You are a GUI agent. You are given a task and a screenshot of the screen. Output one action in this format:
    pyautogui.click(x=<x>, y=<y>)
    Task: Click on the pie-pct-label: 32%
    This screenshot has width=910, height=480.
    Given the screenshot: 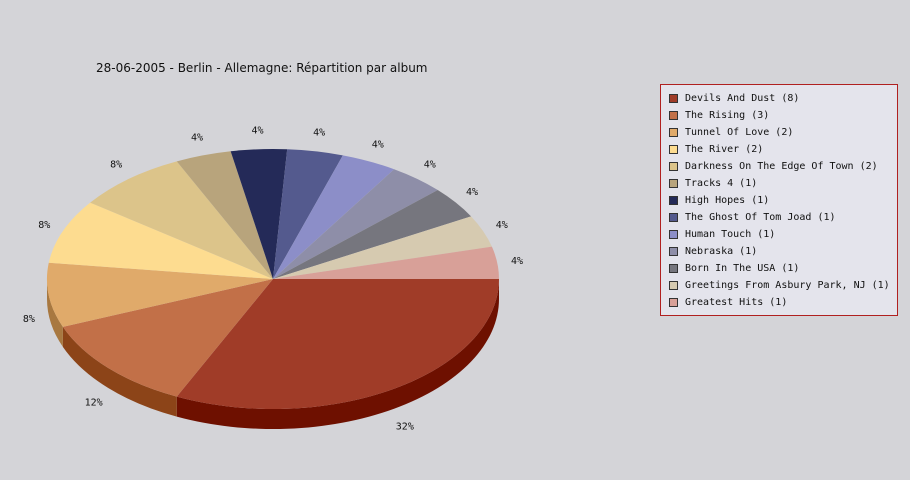 What is the action you would take?
    pyautogui.click(x=405, y=427)
    